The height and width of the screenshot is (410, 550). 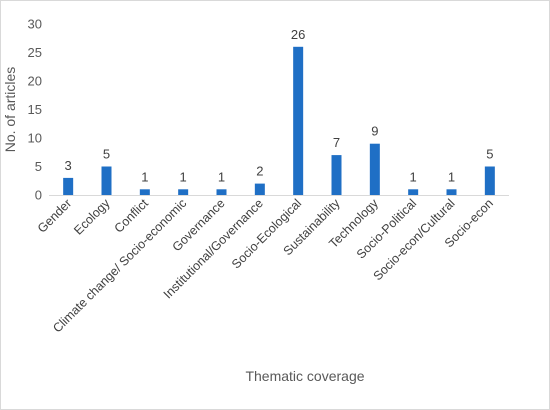 I want to click on value-label: 2, so click(x=259, y=171).